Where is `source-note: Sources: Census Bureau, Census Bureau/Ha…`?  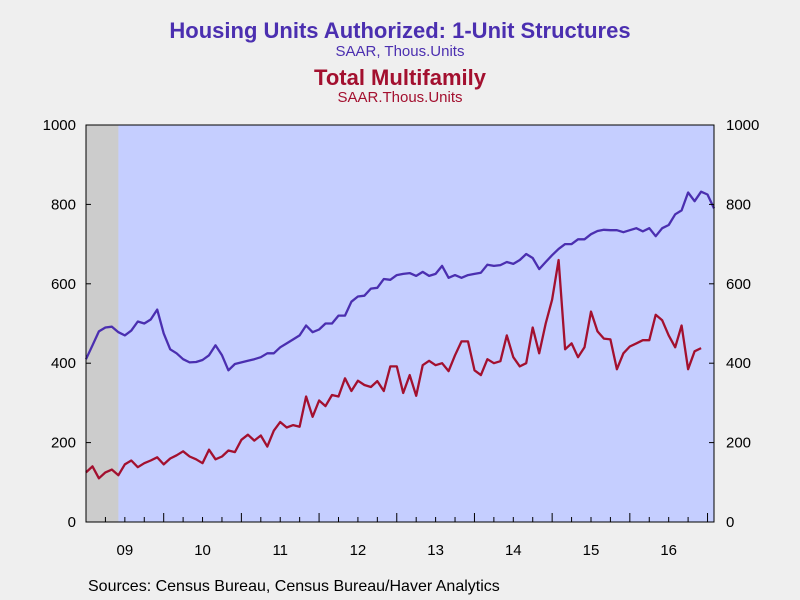
source-note: Sources: Census Bureau, Census Bureau/Ha… is located at coordinates (294, 586).